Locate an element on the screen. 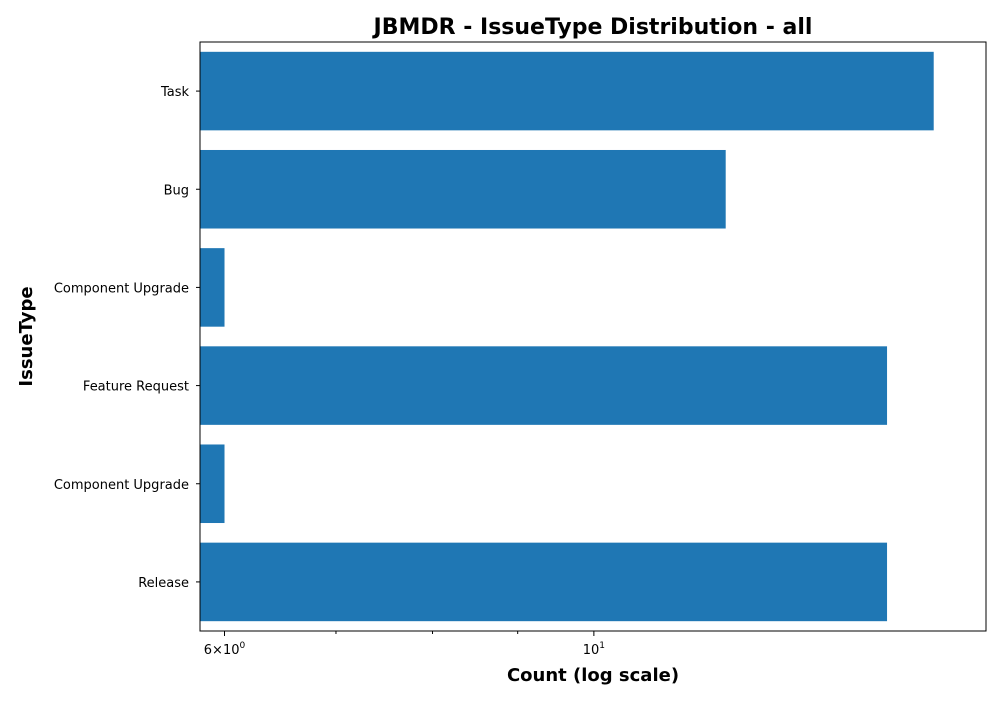  x-axis-label: Count (log scale) is located at coordinates (593, 675).